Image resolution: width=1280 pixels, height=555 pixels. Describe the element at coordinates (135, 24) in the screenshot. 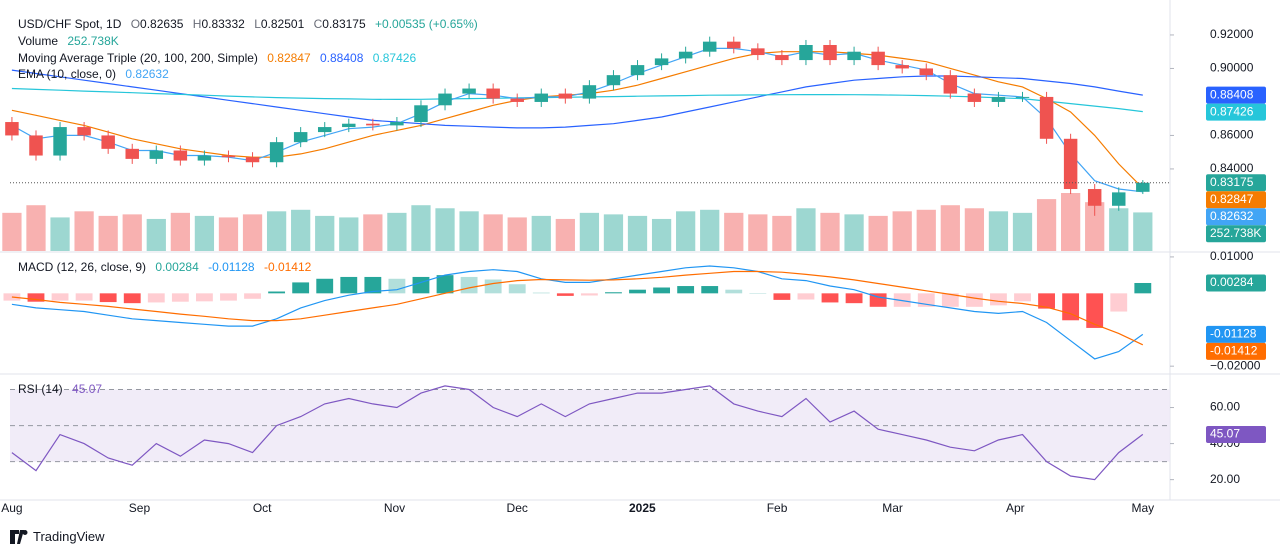

I see `ohlc-label: O` at that location.